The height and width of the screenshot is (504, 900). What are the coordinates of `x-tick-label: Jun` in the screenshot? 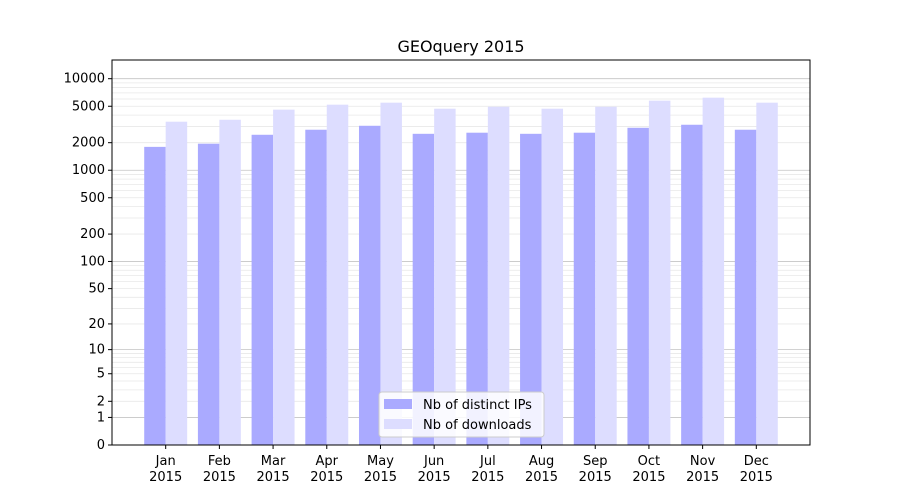 It's located at (433, 461).